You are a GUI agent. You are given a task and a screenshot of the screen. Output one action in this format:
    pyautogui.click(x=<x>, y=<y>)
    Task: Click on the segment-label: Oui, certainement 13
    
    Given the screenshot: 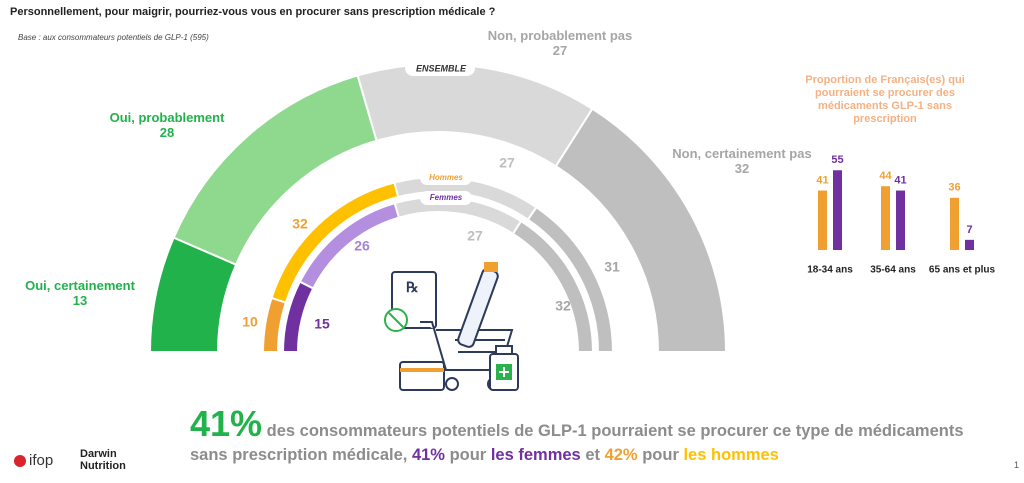 What is the action you would take?
    pyautogui.click(x=80, y=293)
    